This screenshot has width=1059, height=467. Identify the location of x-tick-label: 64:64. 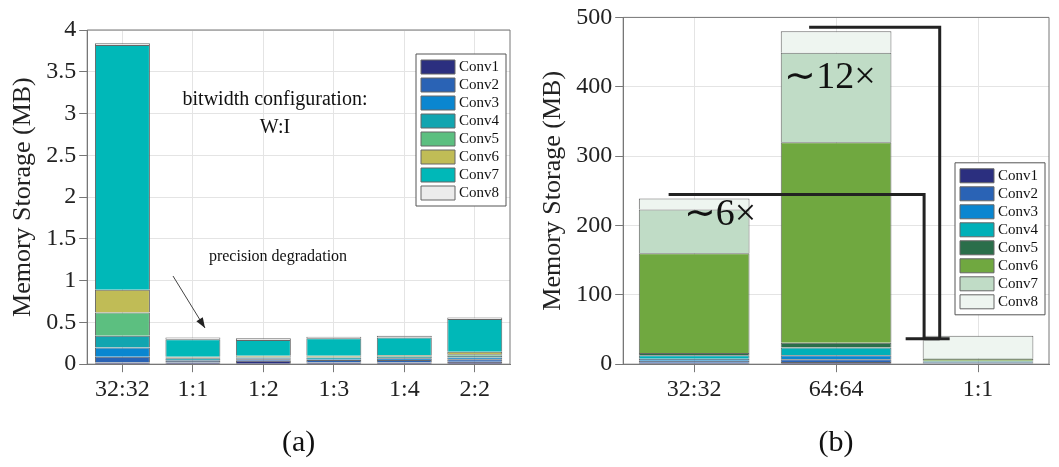
(836, 387).